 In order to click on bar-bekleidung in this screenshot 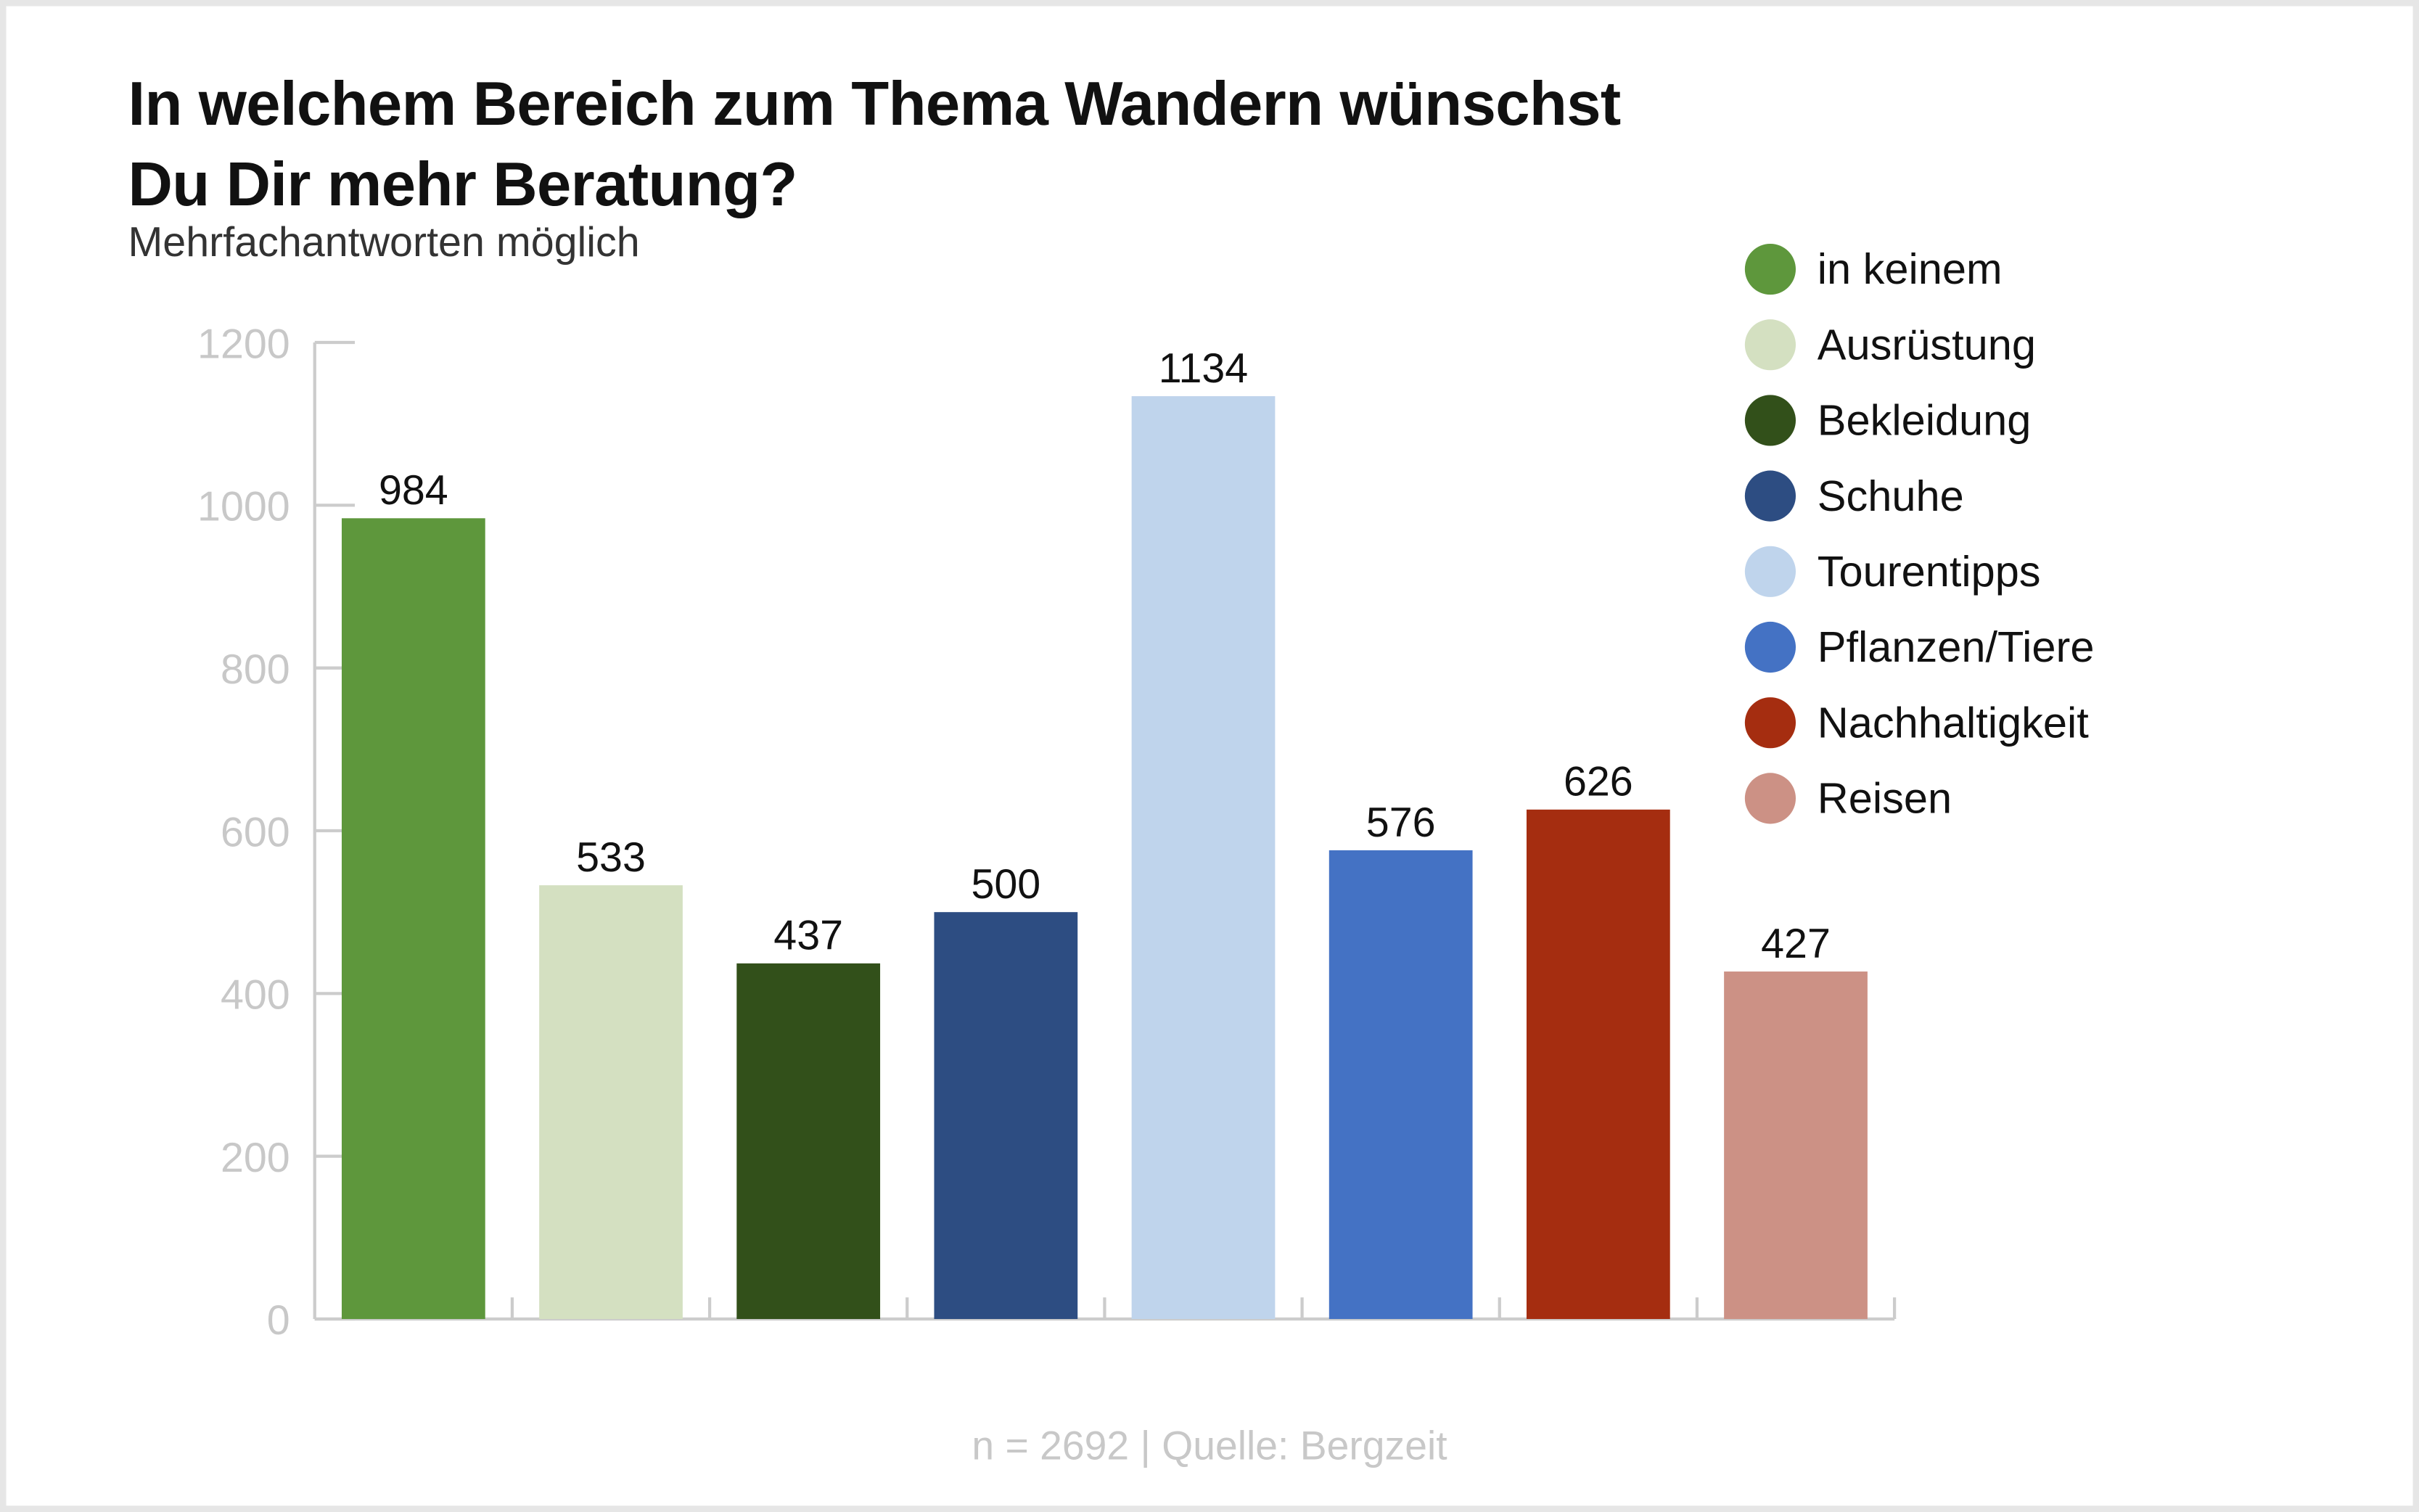, I will do `click(808, 1141)`.